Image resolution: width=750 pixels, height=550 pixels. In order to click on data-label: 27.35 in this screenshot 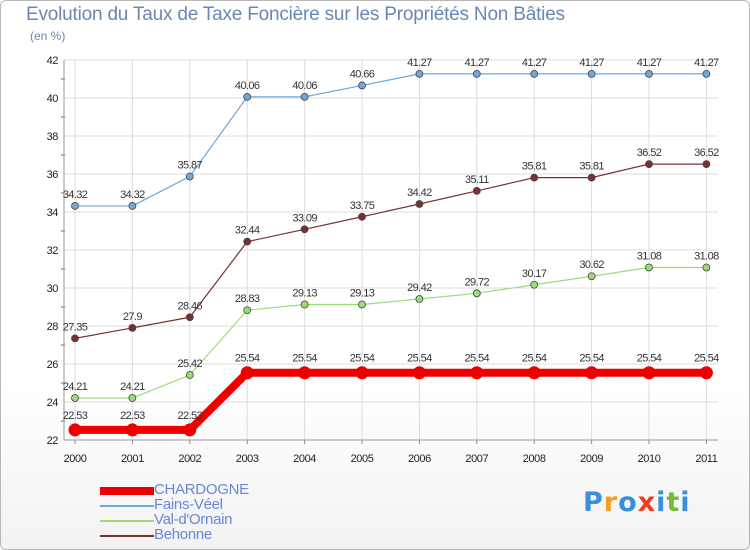, I will do `click(75, 327)`.